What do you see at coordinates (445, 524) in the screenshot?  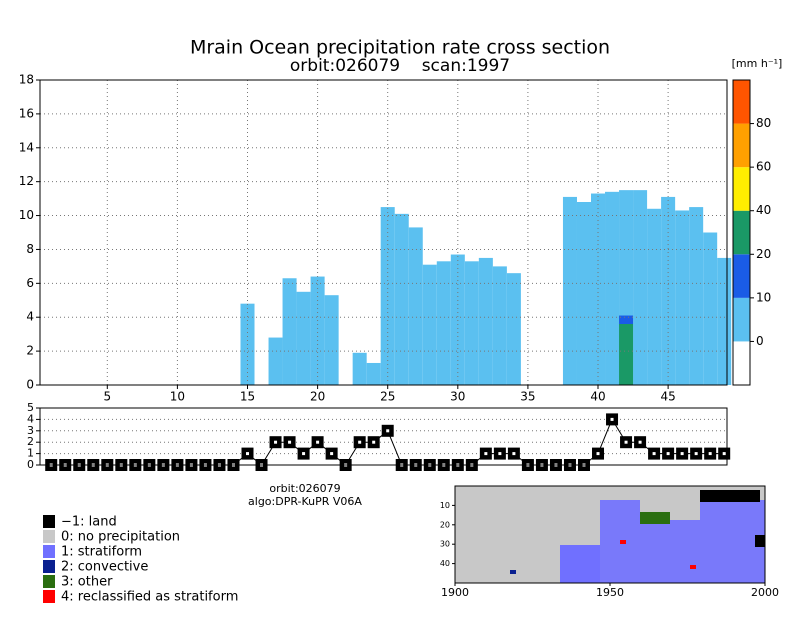 I see `inset-y-label: 20` at bounding box center [445, 524].